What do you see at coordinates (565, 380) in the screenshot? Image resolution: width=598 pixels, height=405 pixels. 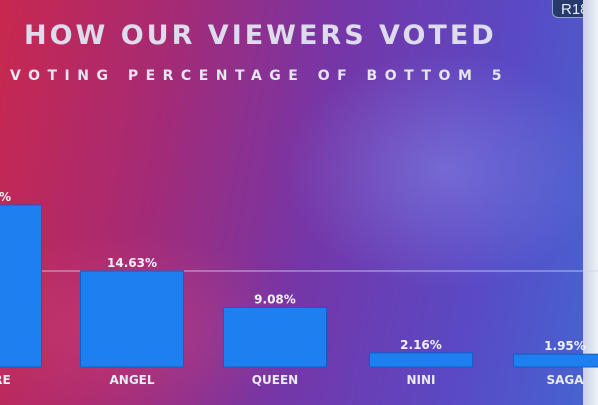 I see `tick-label-saga: SAGA` at bounding box center [565, 380].